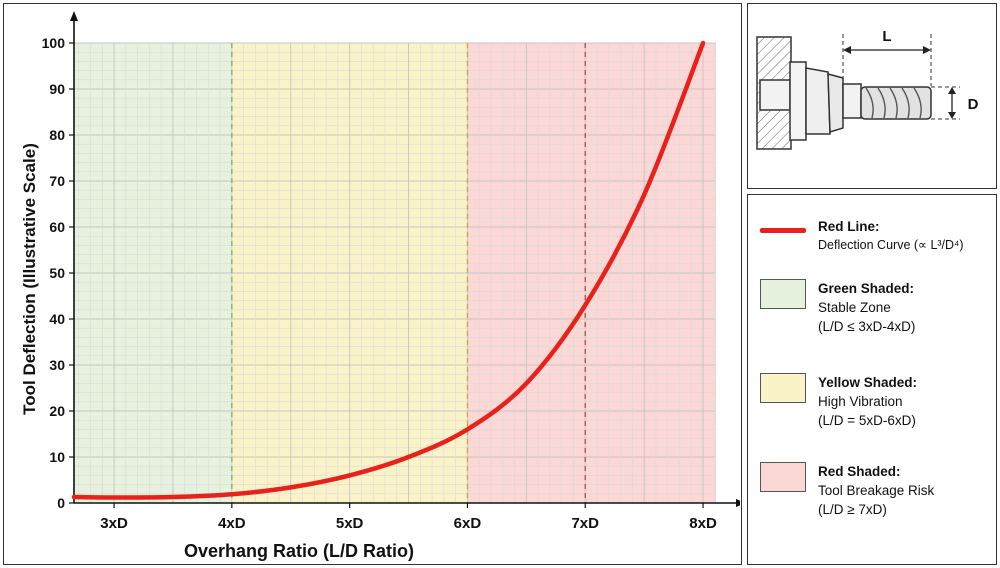  What do you see at coordinates (893, 103) in the screenshot?
I see `cutter-flutes` at bounding box center [893, 103].